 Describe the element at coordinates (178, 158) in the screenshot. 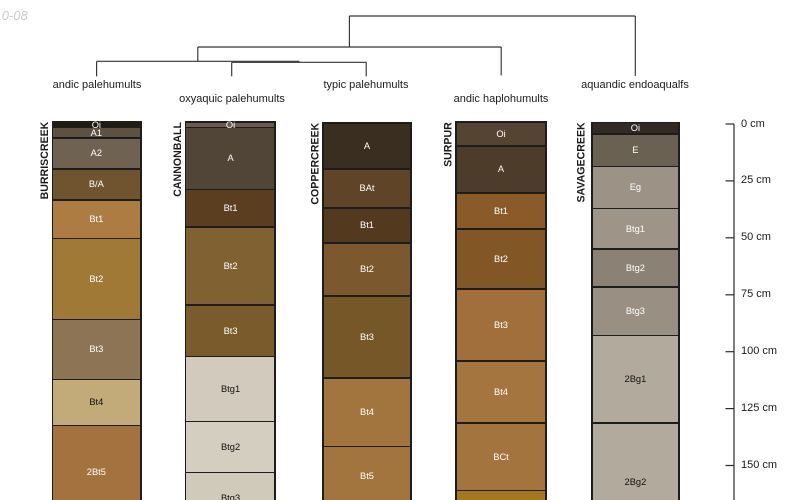

I see `svg-text: CANNONBALL` at that location.